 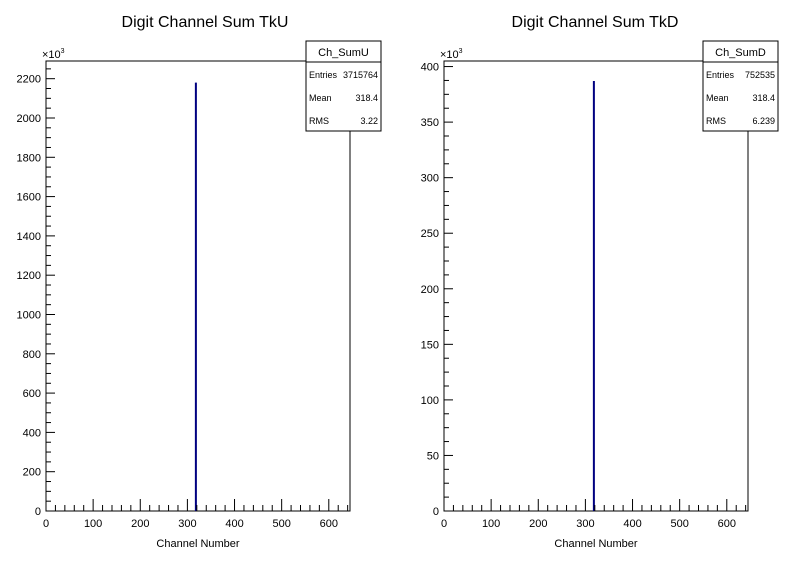 I want to click on y-tick-label: 2000, so click(x=29, y=119).